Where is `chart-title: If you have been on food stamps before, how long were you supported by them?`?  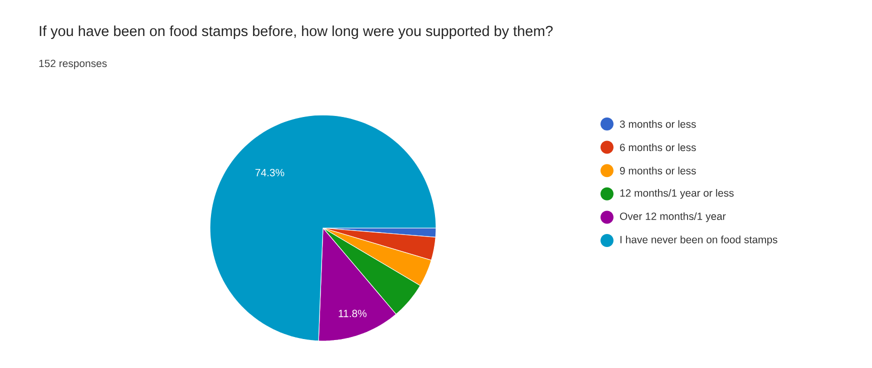 chart-title: If you have been on food stamps before, how long were you supported by them? is located at coordinates (296, 32).